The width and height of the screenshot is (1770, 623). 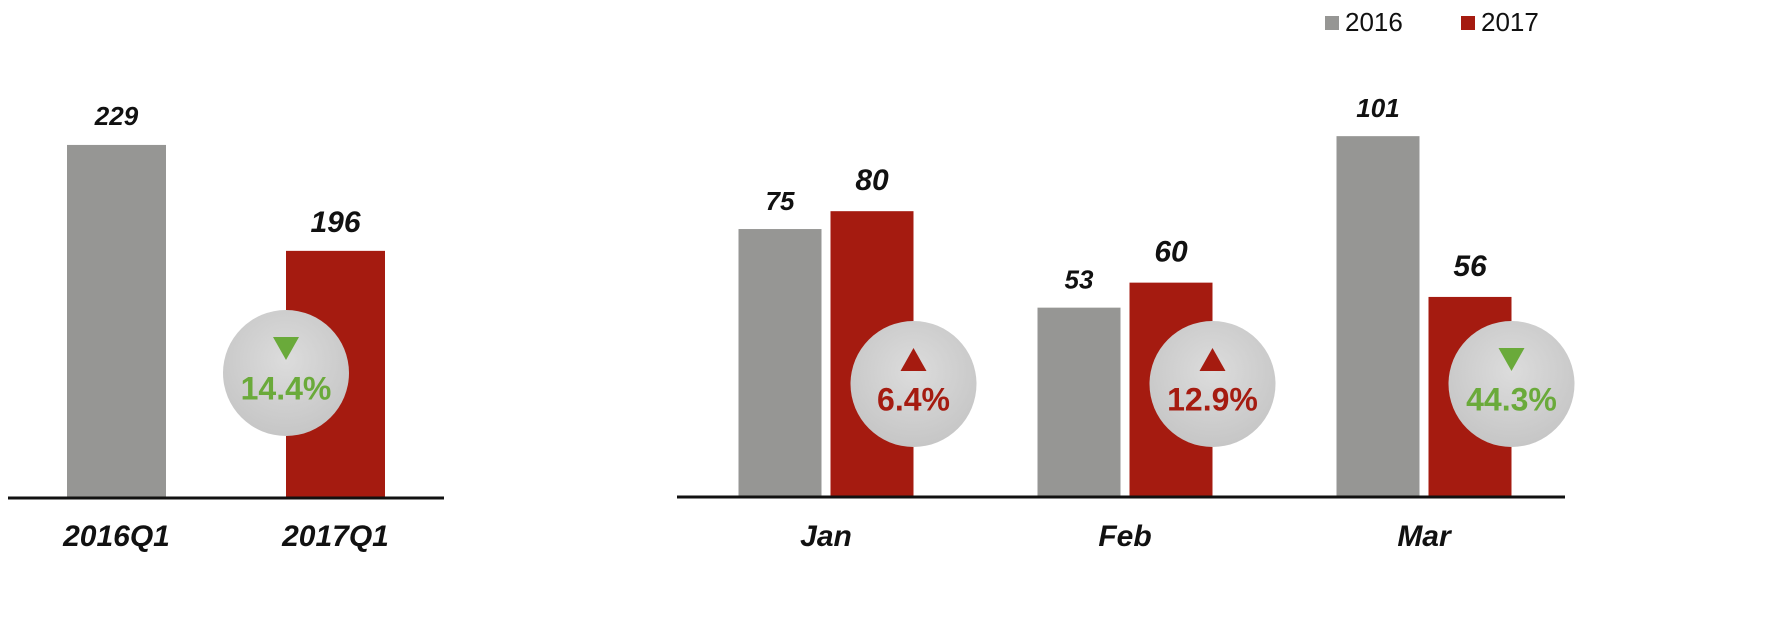 I want to click on change-label: 14.4%, so click(x=286, y=388).